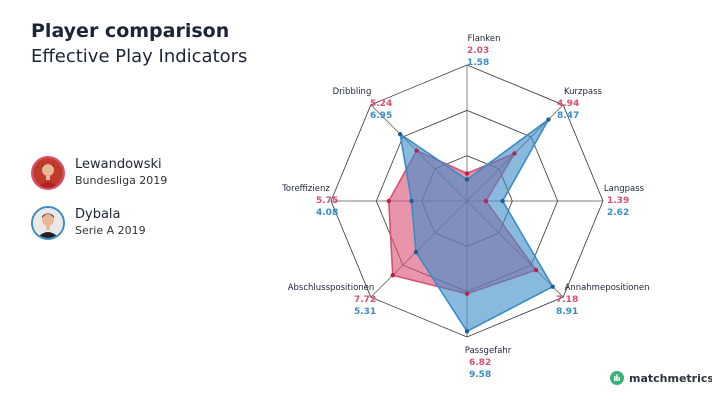  I want to click on axis-label: Langpass, so click(624, 189).